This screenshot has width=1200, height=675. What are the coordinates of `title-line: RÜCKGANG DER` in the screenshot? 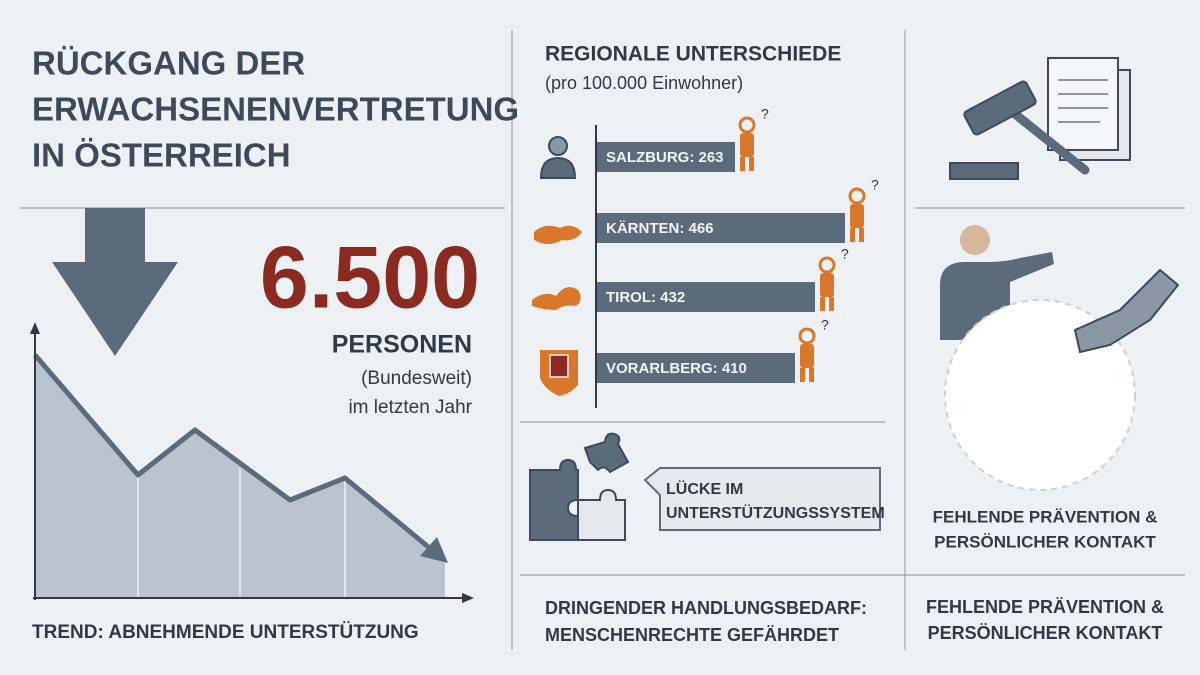 It's located at (168, 63).